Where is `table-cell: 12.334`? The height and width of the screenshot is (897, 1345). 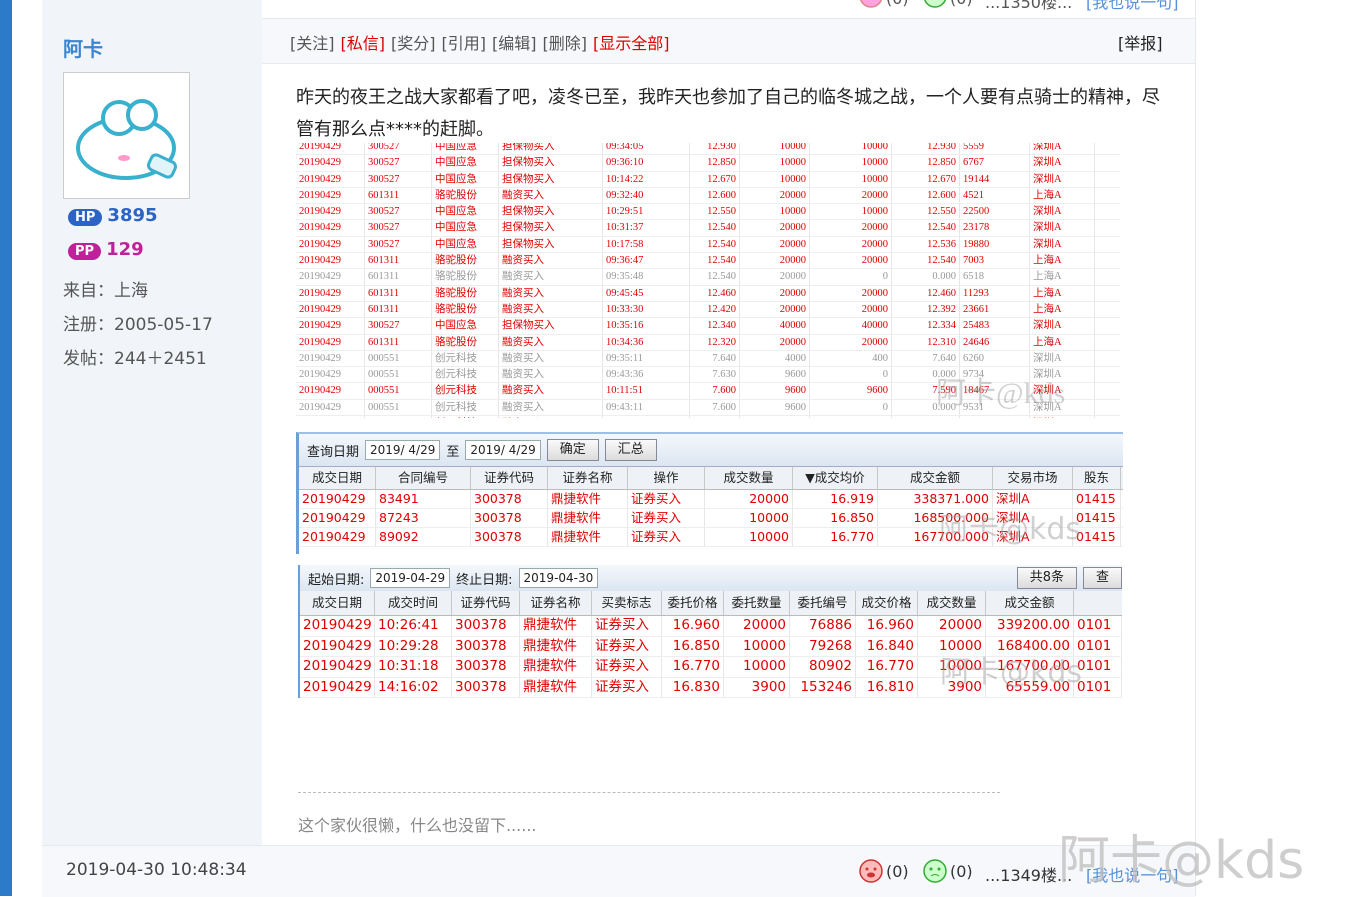 table-cell: 12.334 is located at coordinates (926, 326).